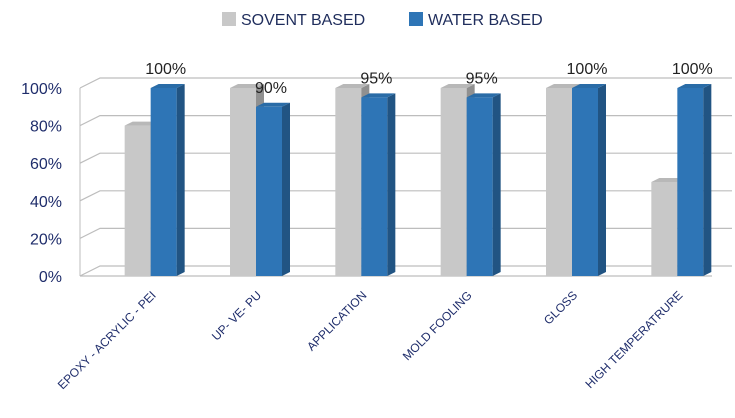 Image resolution: width=735 pixels, height=418 pixels. I want to click on legend-label-water: WATER BASED, so click(485, 20).